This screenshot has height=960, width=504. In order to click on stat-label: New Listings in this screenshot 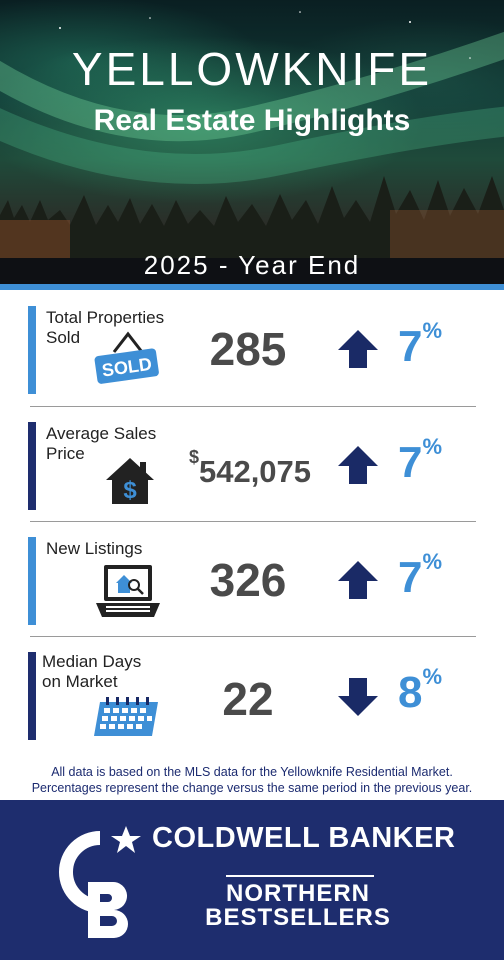, I will do `click(94, 549)`.